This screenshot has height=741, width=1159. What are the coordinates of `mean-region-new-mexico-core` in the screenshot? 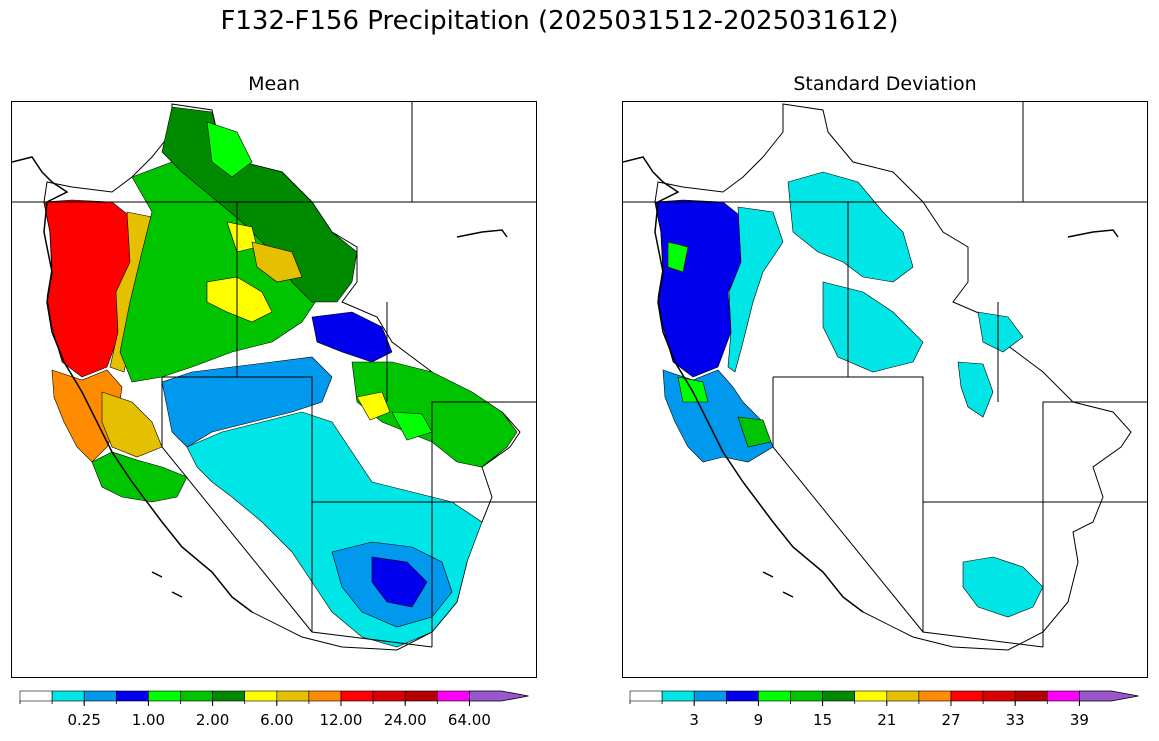 It's located at (399, 582).